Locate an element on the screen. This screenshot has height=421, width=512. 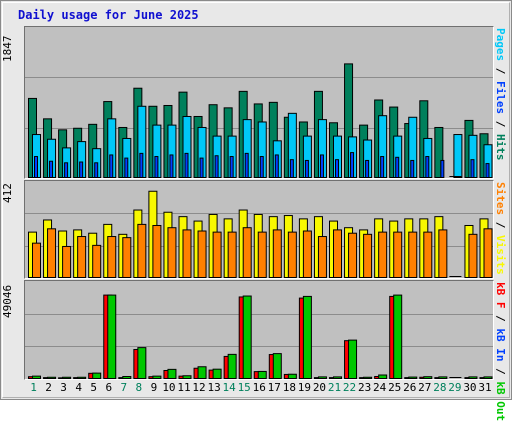
legend-entry: kB Out is located at coordinates (500, 401).